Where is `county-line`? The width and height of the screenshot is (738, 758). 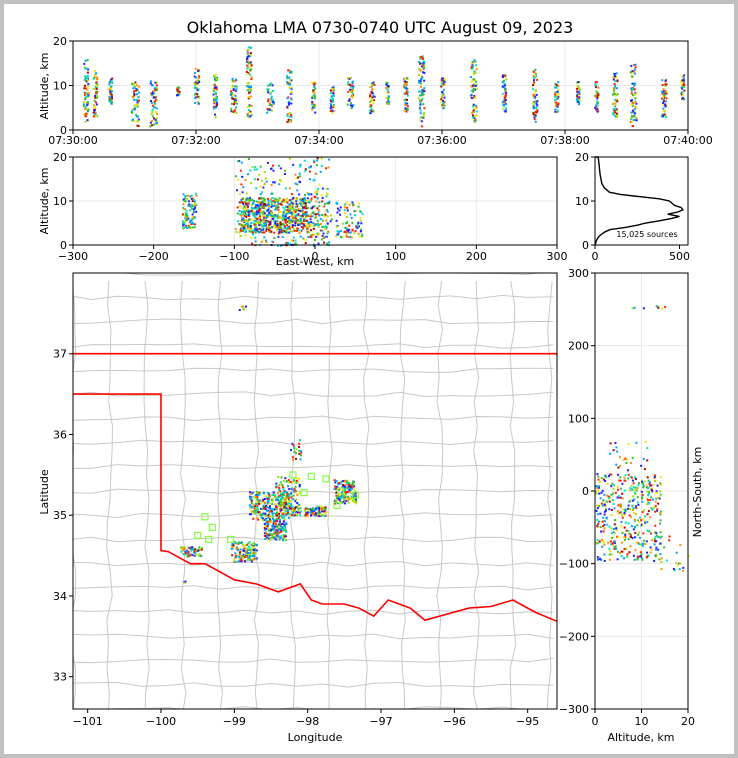 county-line is located at coordinates (313, 466).